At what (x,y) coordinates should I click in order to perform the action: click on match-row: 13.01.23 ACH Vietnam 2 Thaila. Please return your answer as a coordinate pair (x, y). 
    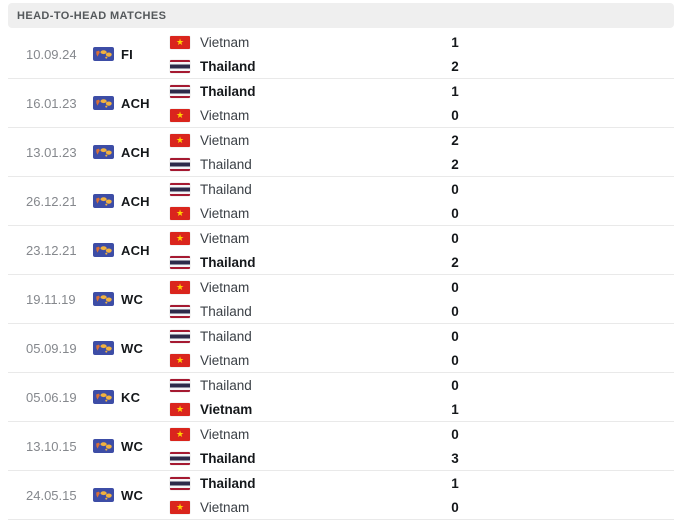
    Looking at the image, I should click on (341, 152).